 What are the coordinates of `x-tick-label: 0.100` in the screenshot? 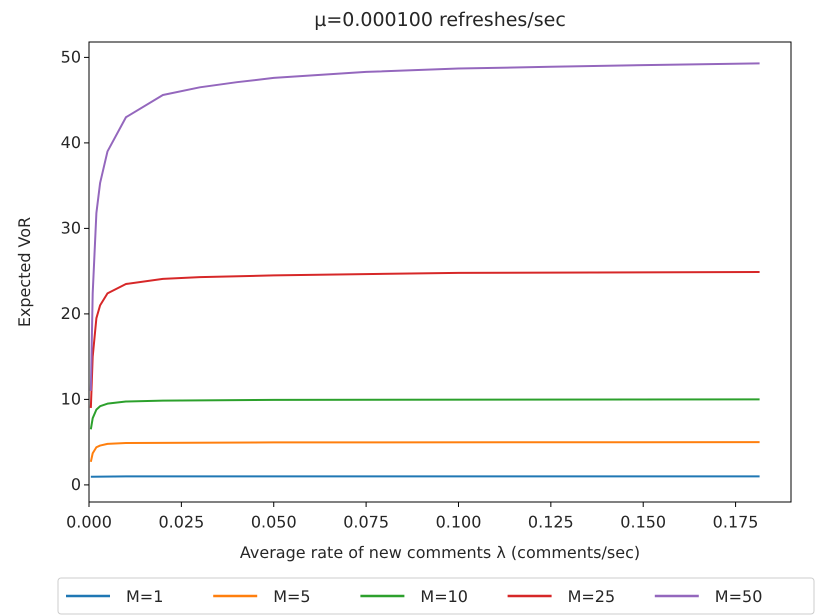 It's located at (459, 522).